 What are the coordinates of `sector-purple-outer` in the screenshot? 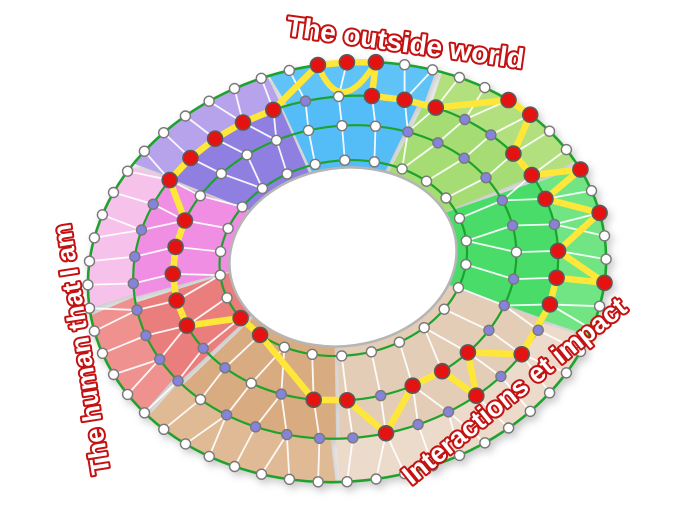 It's located at (208, 127).